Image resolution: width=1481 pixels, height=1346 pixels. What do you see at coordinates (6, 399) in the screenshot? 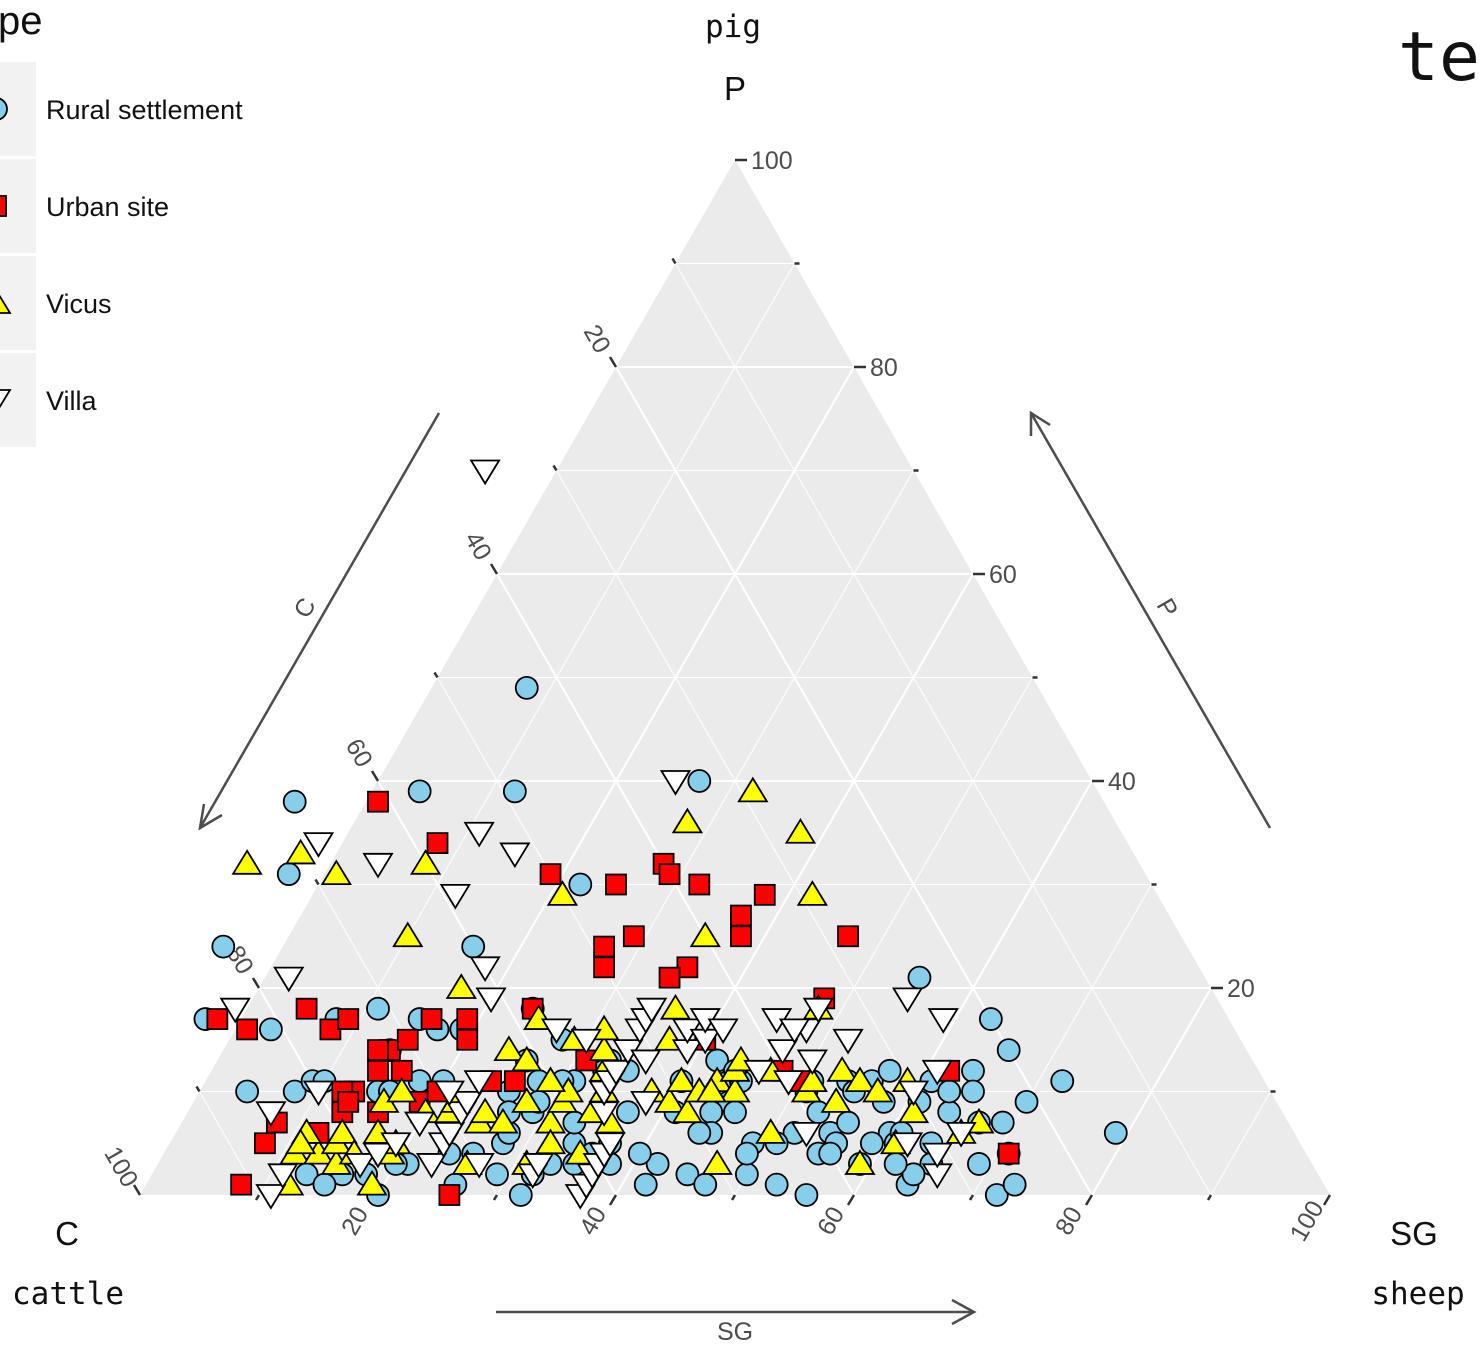
I see `legend-key-villa` at bounding box center [6, 399].